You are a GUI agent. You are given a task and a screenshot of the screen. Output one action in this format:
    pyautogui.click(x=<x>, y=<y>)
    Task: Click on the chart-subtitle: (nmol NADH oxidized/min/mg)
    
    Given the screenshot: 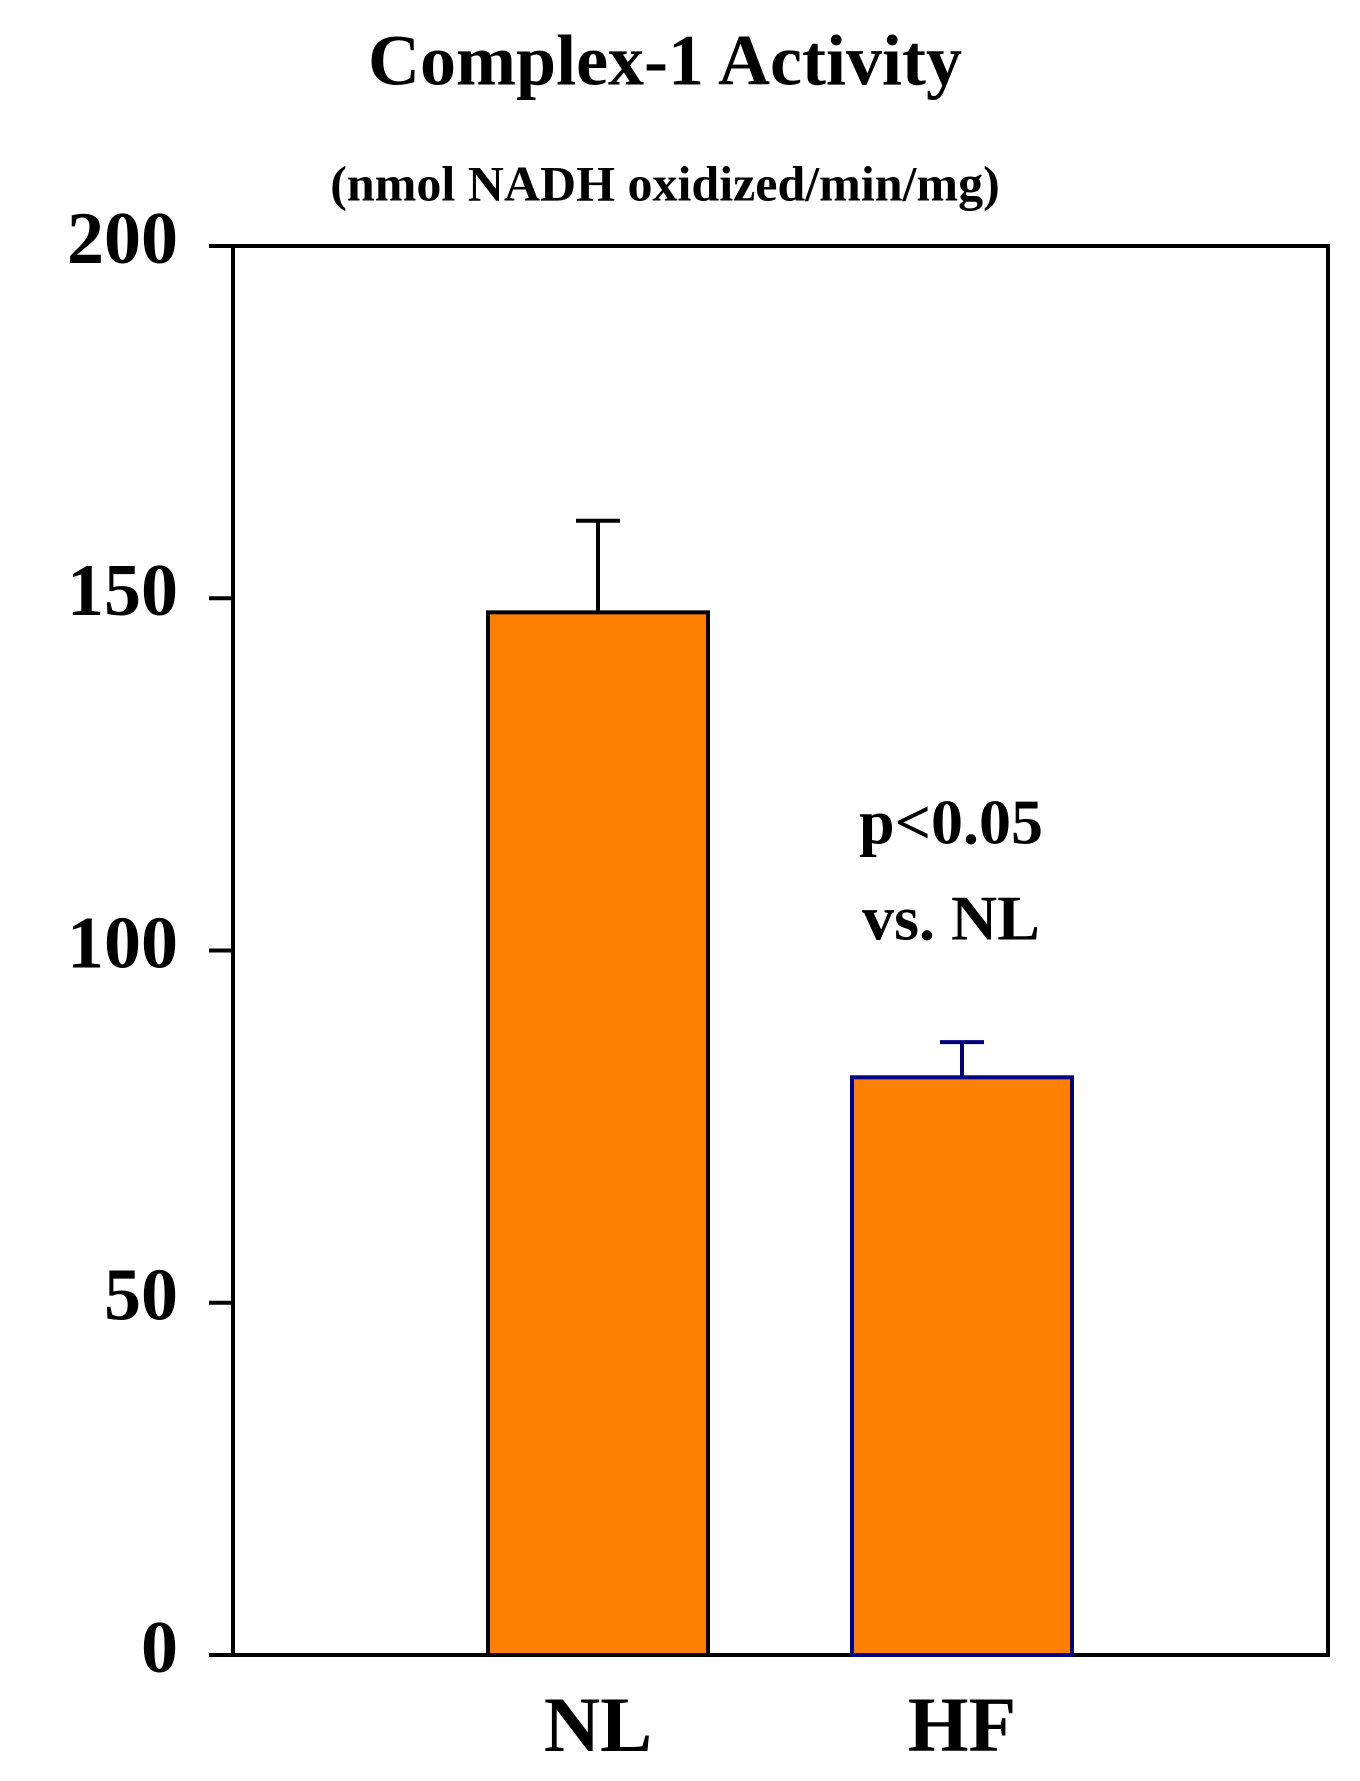 What is the action you would take?
    pyautogui.click(x=664, y=183)
    